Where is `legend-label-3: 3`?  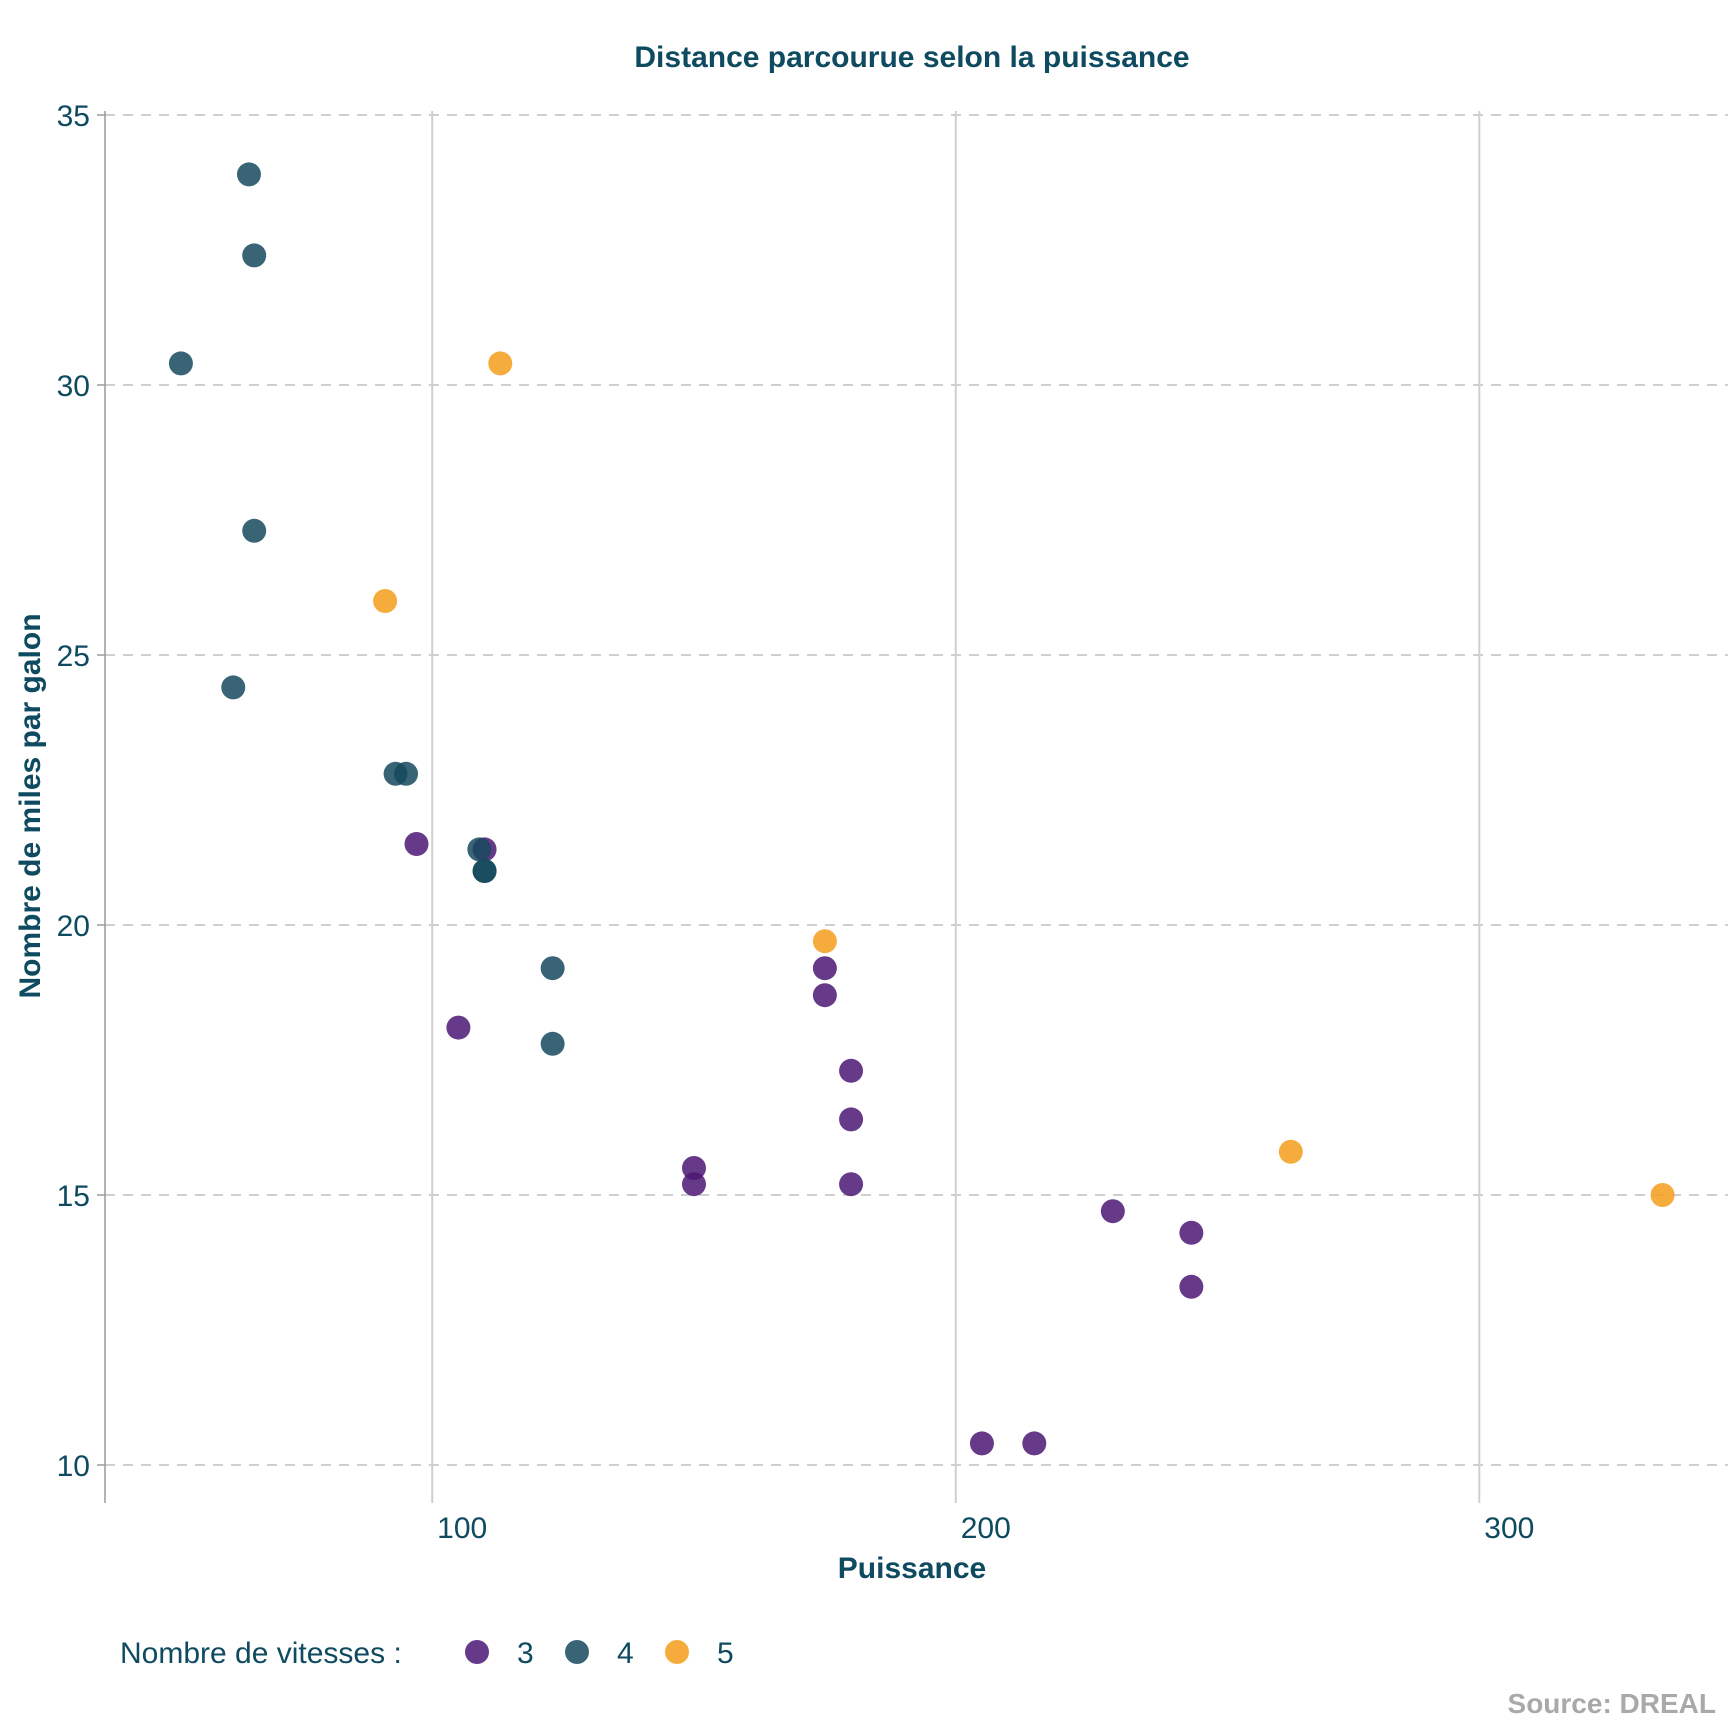
legend-label-3: 3 is located at coordinates (525, 1653).